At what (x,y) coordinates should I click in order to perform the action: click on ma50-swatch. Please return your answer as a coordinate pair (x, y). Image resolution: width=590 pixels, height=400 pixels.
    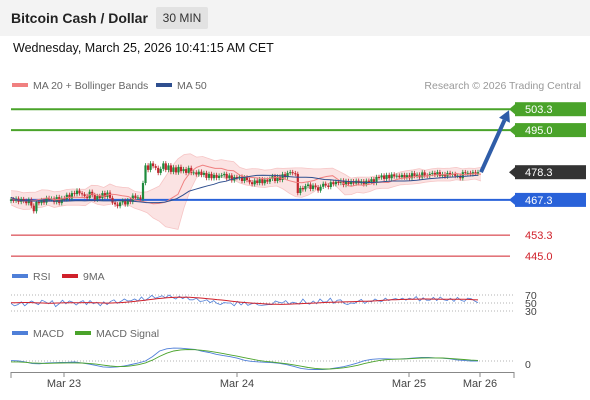
    Looking at the image, I should click on (164, 85).